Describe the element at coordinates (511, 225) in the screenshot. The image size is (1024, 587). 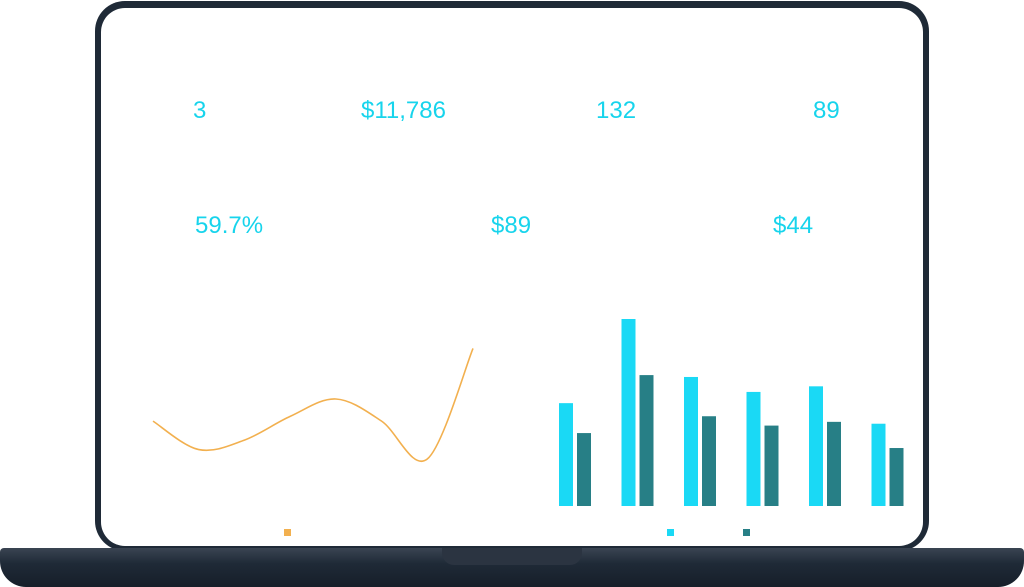
I see `metric-value-6: $89` at that location.